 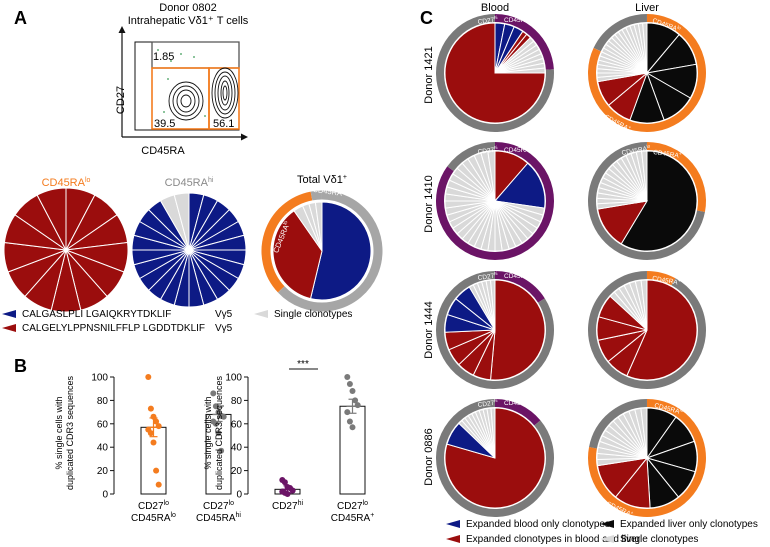 I want to click on legend-navy-marker, so click(x=9, y=314).